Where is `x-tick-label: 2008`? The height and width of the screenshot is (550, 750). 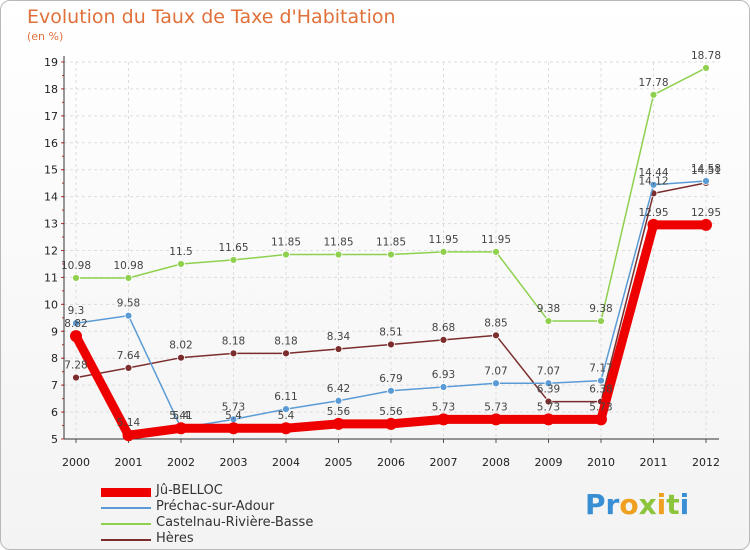
x-tick-label: 2008 is located at coordinates (496, 462).